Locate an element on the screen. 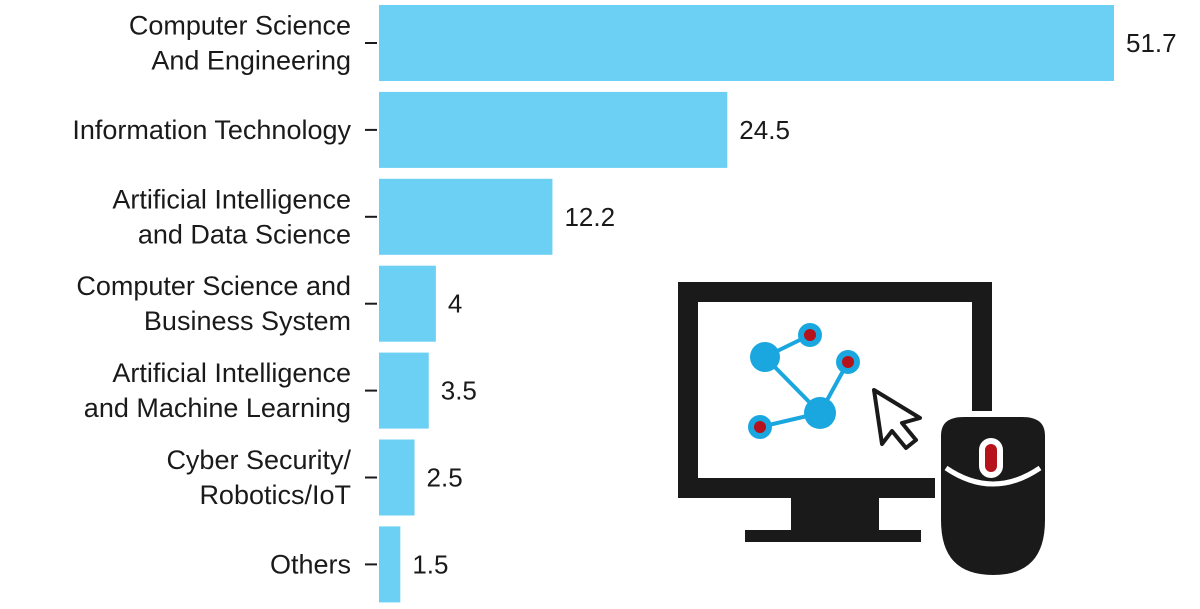 This screenshot has height=609, width=1200. category-label: Robotics/IoT is located at coordinates (275, 495).